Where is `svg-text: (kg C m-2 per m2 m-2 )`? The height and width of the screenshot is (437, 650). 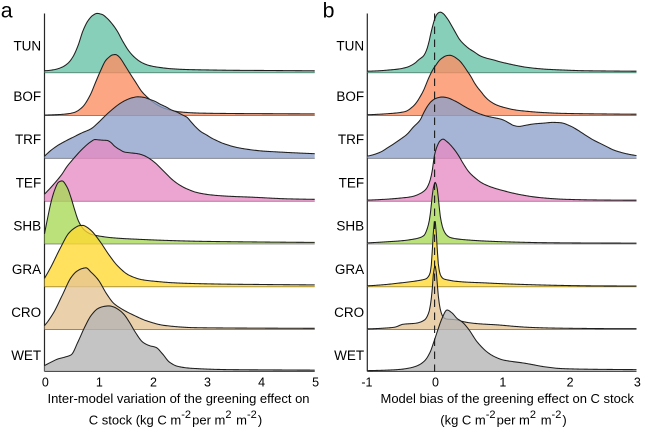 svg-text: (kg C m-2 per m2 m-2 ) is located at coordinates (503, 418).